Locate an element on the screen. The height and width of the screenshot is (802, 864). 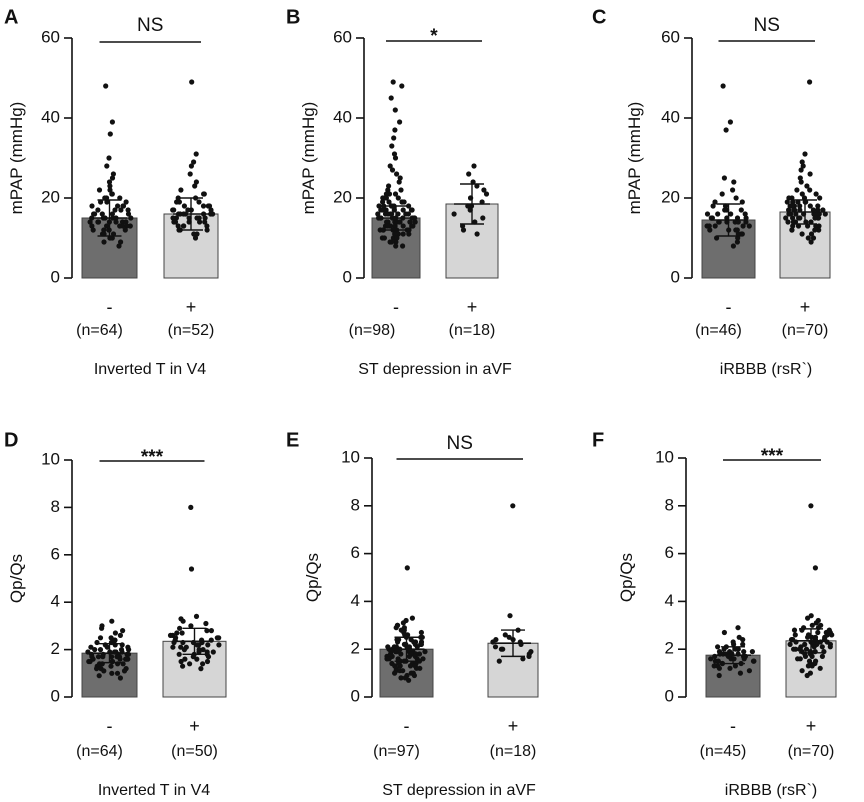
y-axis-title-f: Qp/Qs is located at coordinates (626, 577).